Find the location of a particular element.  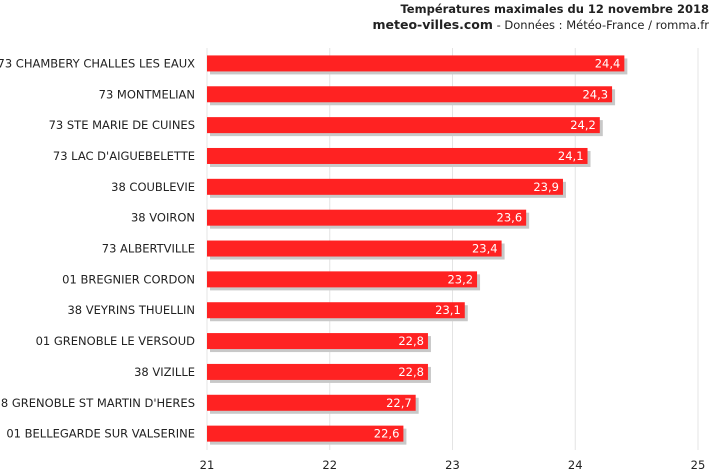

category-label: 38 VEYRINS THUELLIN is located at coordinates (131, 310).